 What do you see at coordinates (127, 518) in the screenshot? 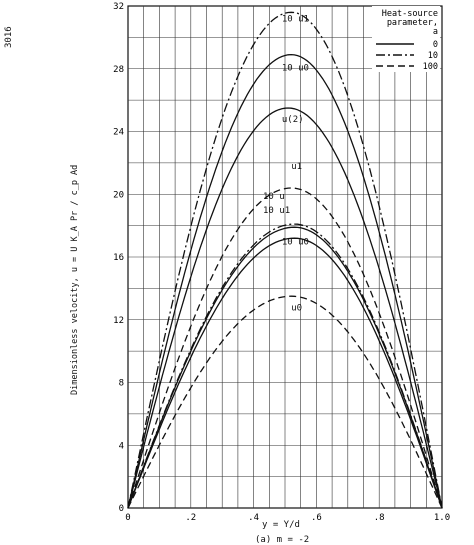
I see `x-tick-label: 0` at bounding box center [127, 518].